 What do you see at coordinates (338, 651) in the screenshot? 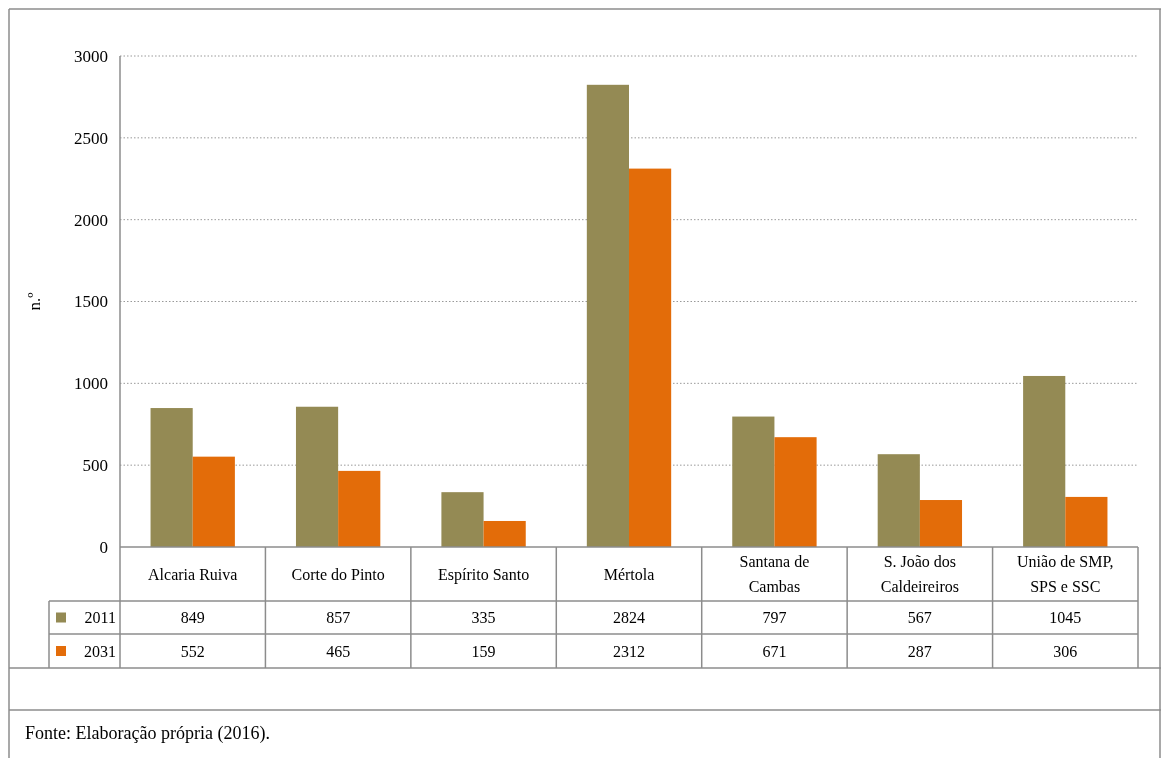
I see `data-label: 465` at bounding box center [338, 651].